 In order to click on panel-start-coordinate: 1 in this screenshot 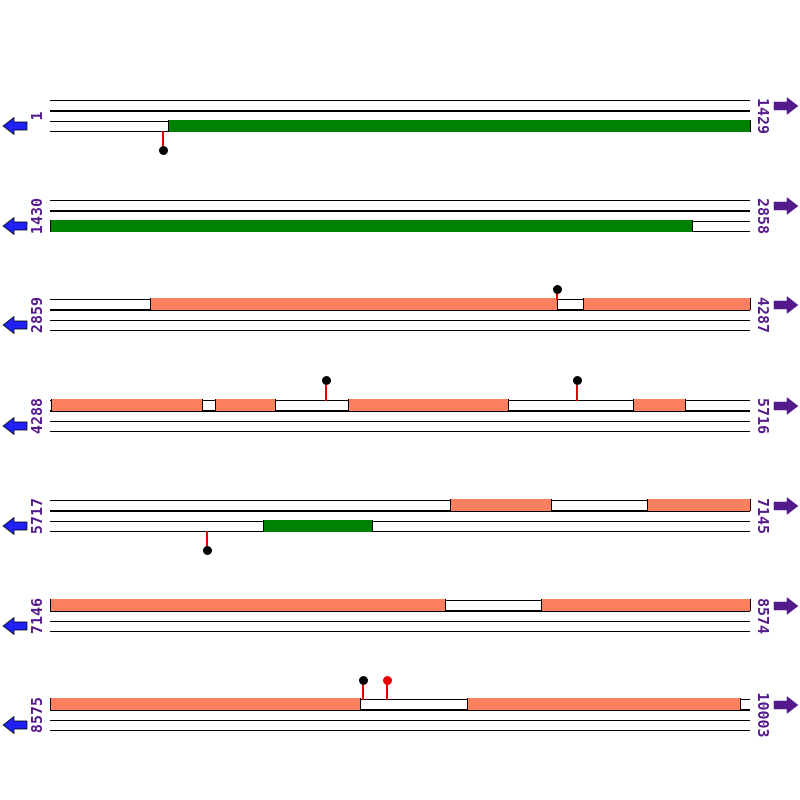, I will do `click(37, 116)`.